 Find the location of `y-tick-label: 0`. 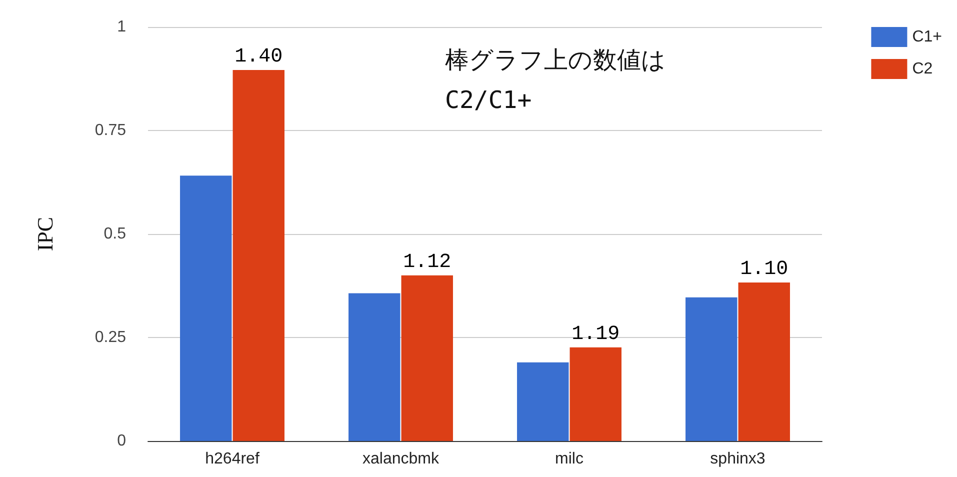

y-tick-label: 0 is located at coordinates (121, 441).